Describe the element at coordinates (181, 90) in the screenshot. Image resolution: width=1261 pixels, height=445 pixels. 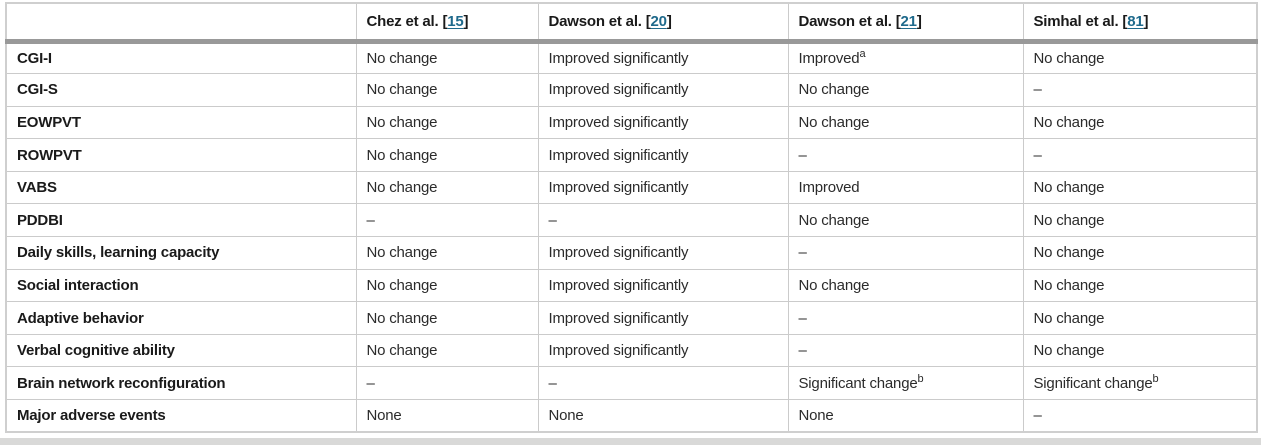
I see `row-label: CGI-S` at that location.